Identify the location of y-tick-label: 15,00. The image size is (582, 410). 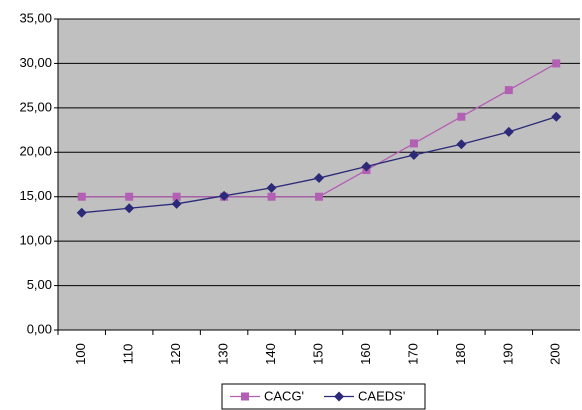
(35, 195).